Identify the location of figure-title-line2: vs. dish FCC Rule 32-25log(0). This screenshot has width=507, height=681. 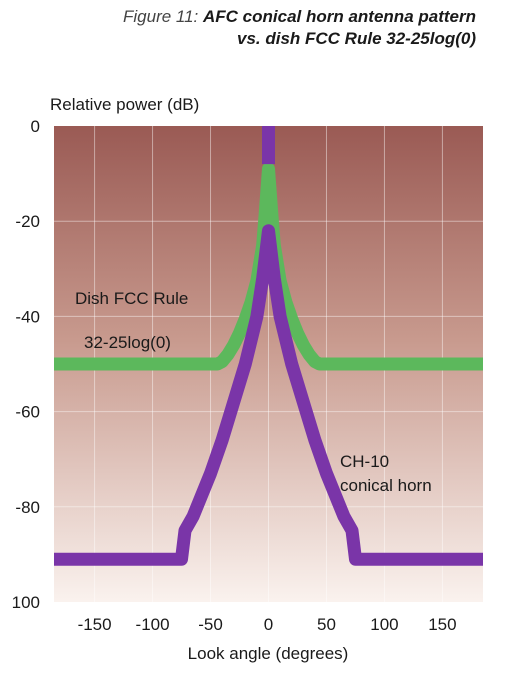
(356, 38).